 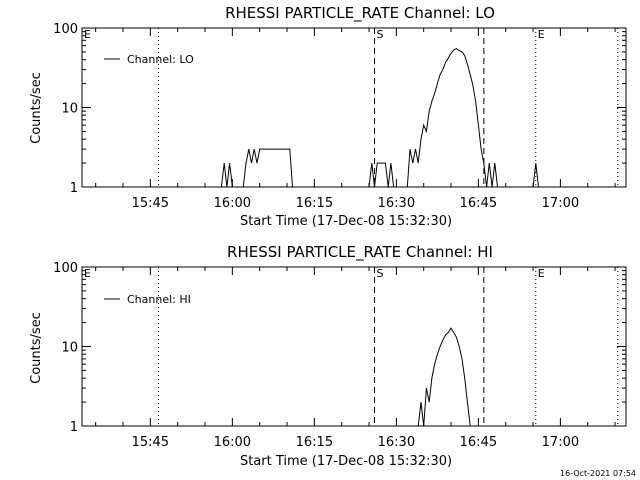 What do you see at coordinates (147, 299) in the screenshot?
I see `chart-legend: Channel: HI` at bounding box center [147, 299].